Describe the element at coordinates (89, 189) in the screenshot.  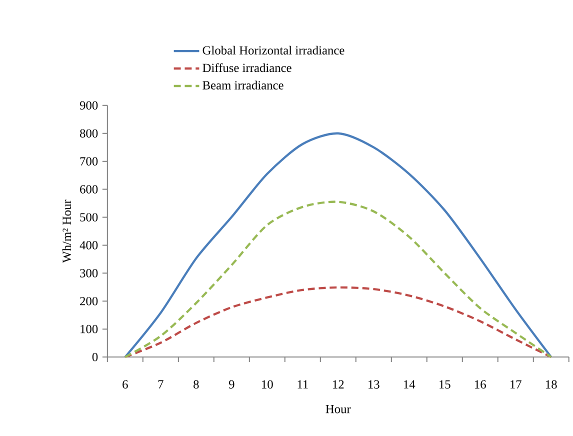
I see `y-tick-label: 600` at that location.